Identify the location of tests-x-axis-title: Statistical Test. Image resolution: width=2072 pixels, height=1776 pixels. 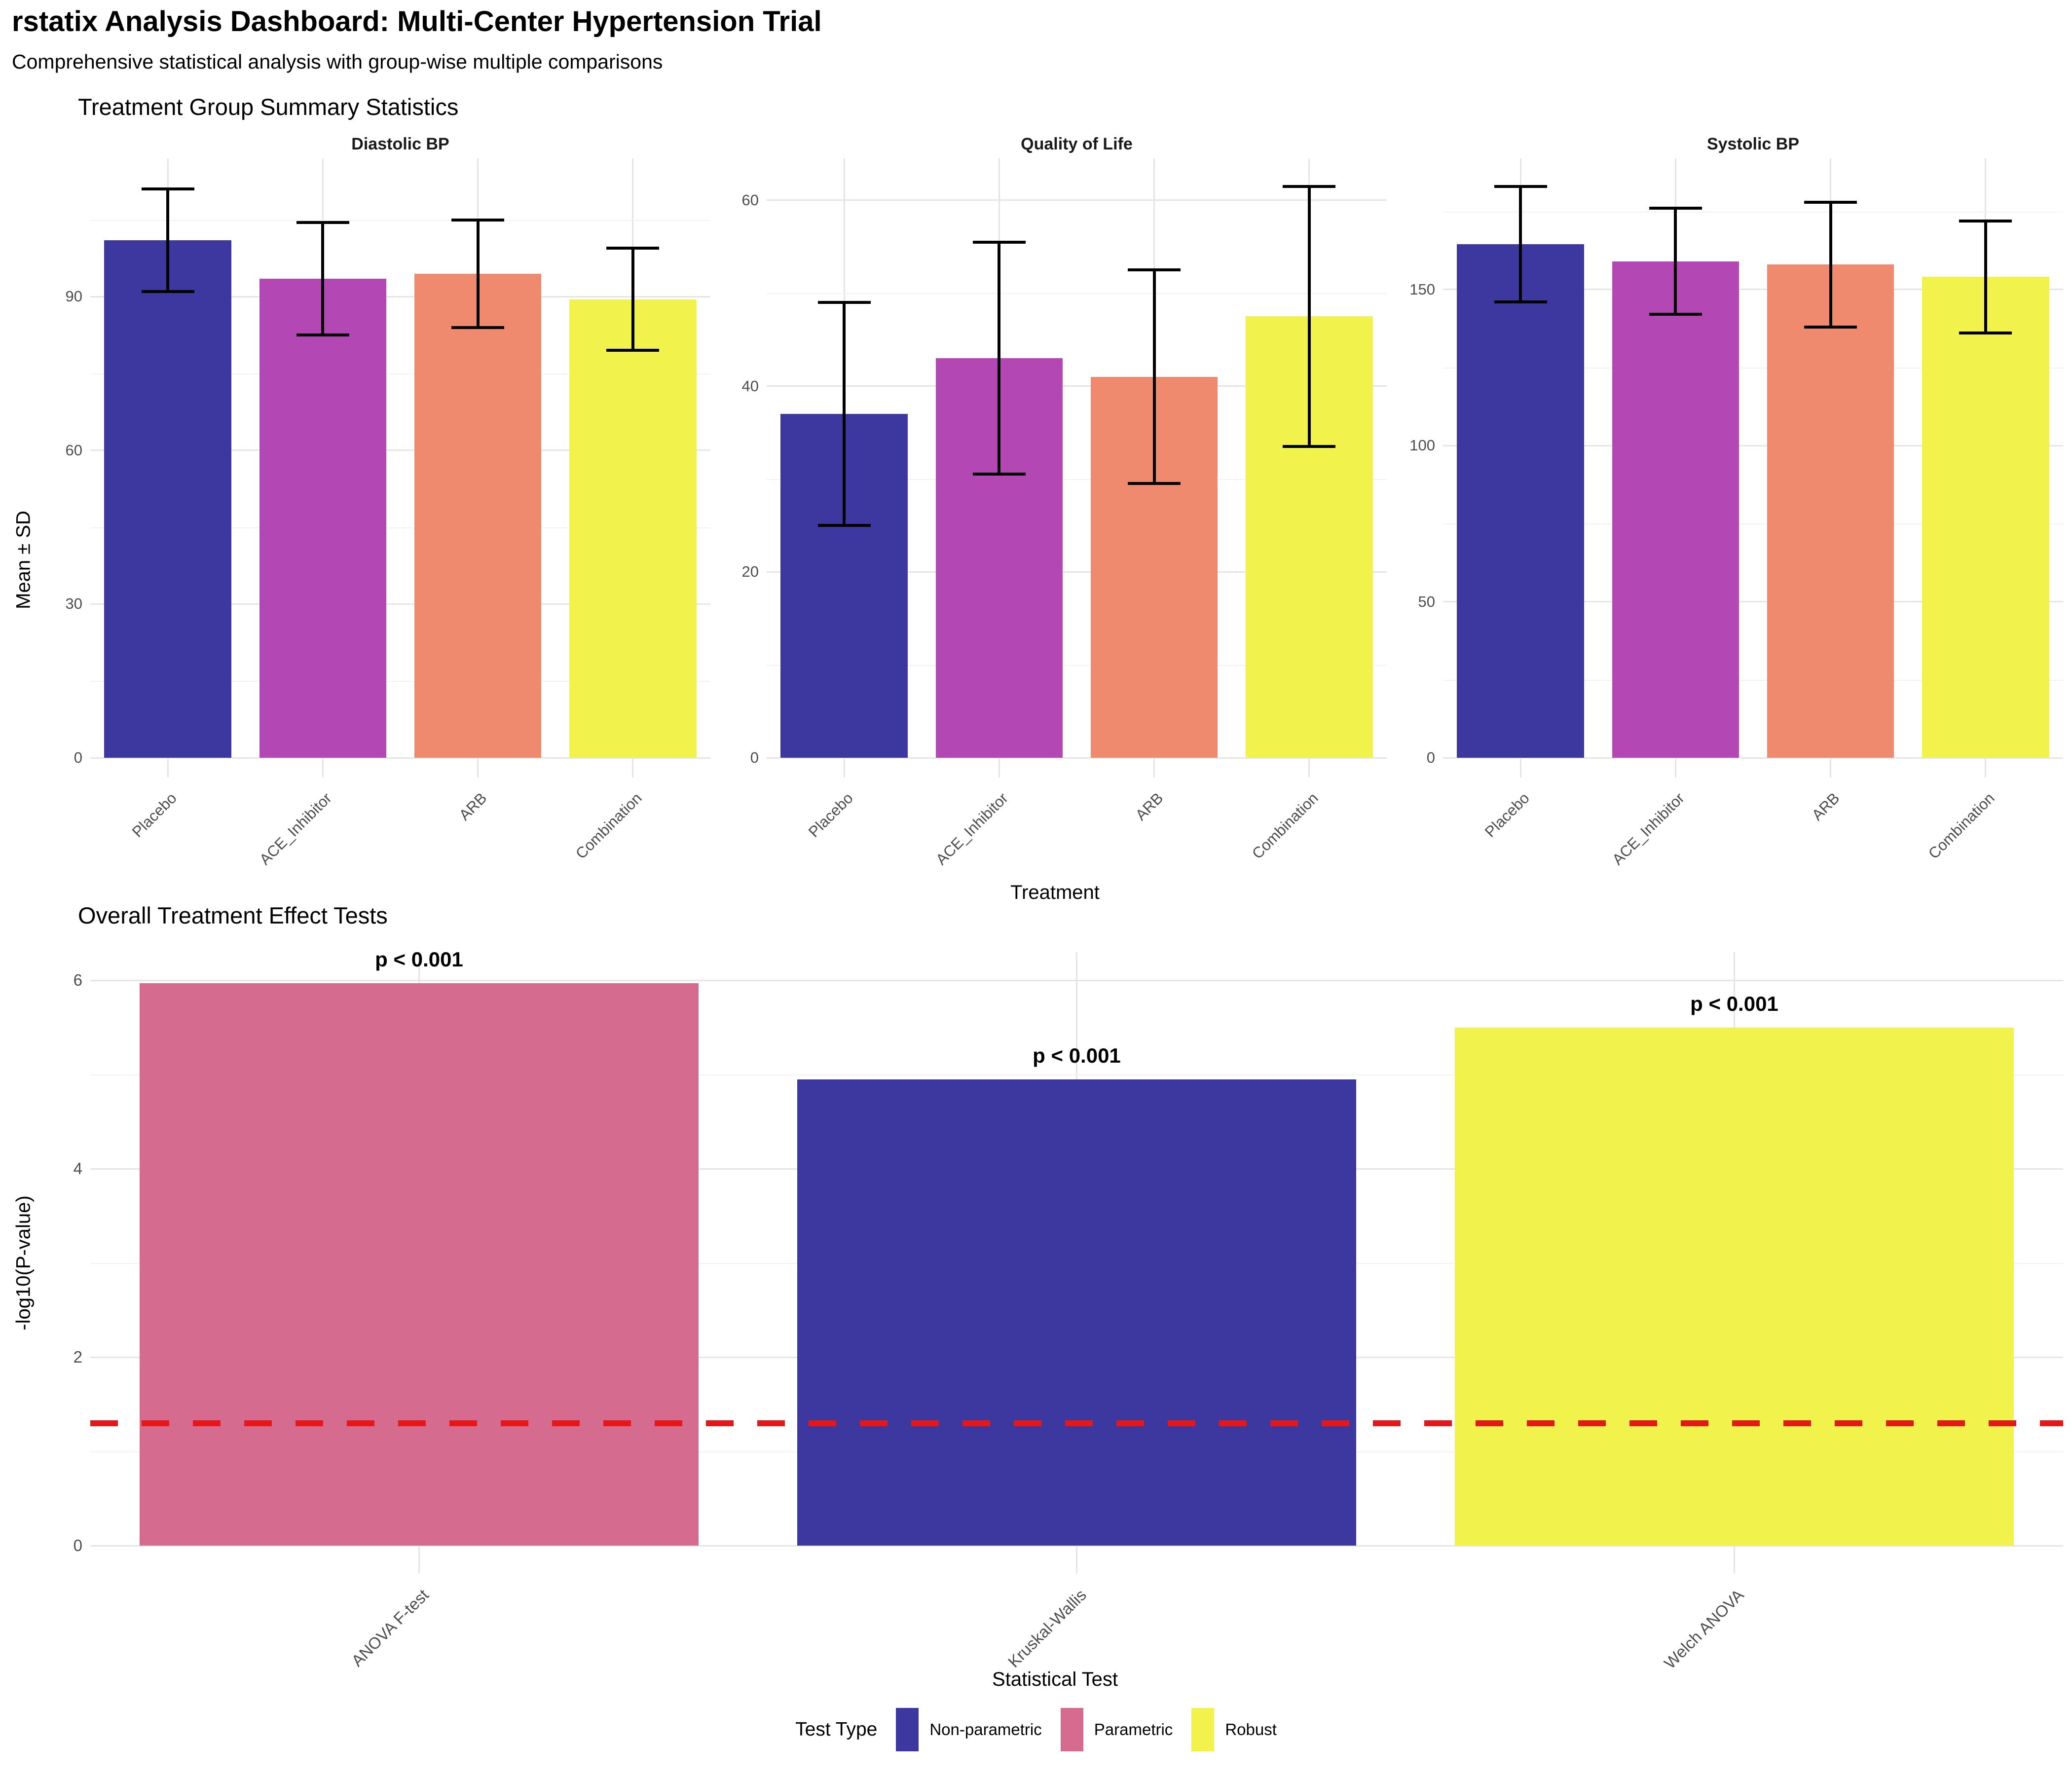
(1055, 1679).